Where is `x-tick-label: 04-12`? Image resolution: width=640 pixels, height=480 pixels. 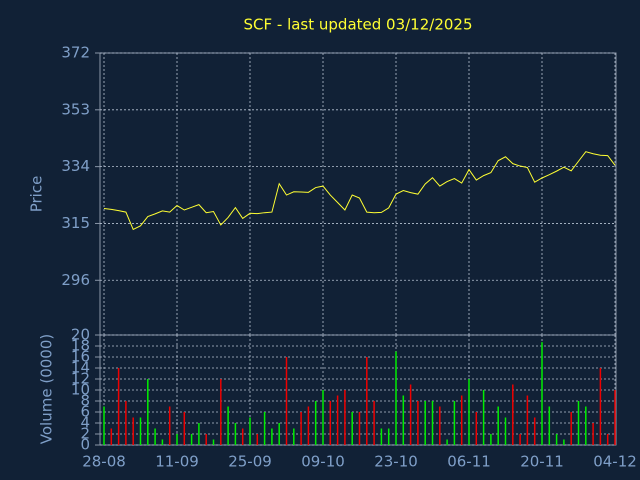
x-tick-label: 04-12 is located at coordinates (615, 462).